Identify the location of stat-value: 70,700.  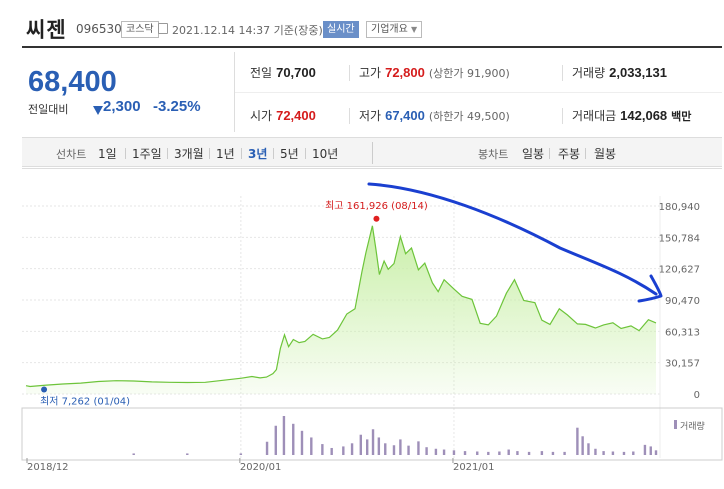
(296, 72).